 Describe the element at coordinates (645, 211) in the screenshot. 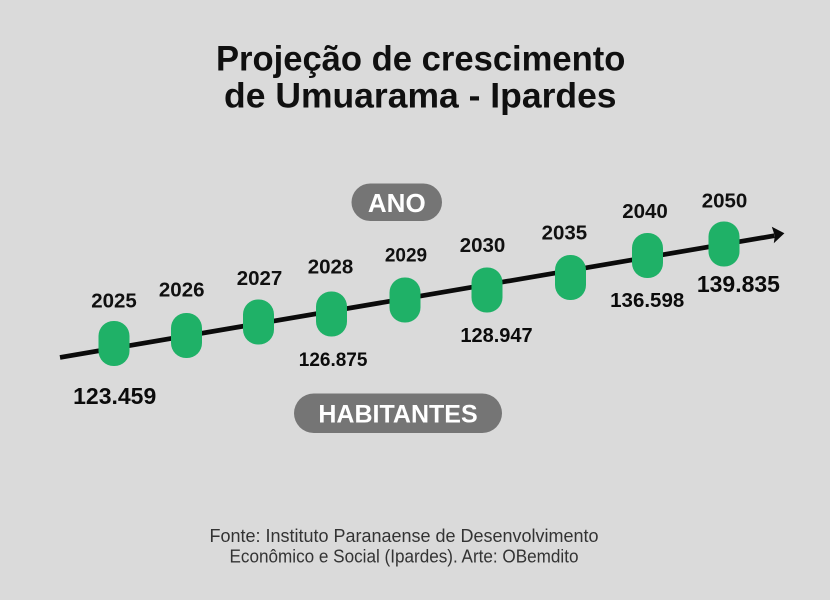

I see `svg-text: 2040` at that location.